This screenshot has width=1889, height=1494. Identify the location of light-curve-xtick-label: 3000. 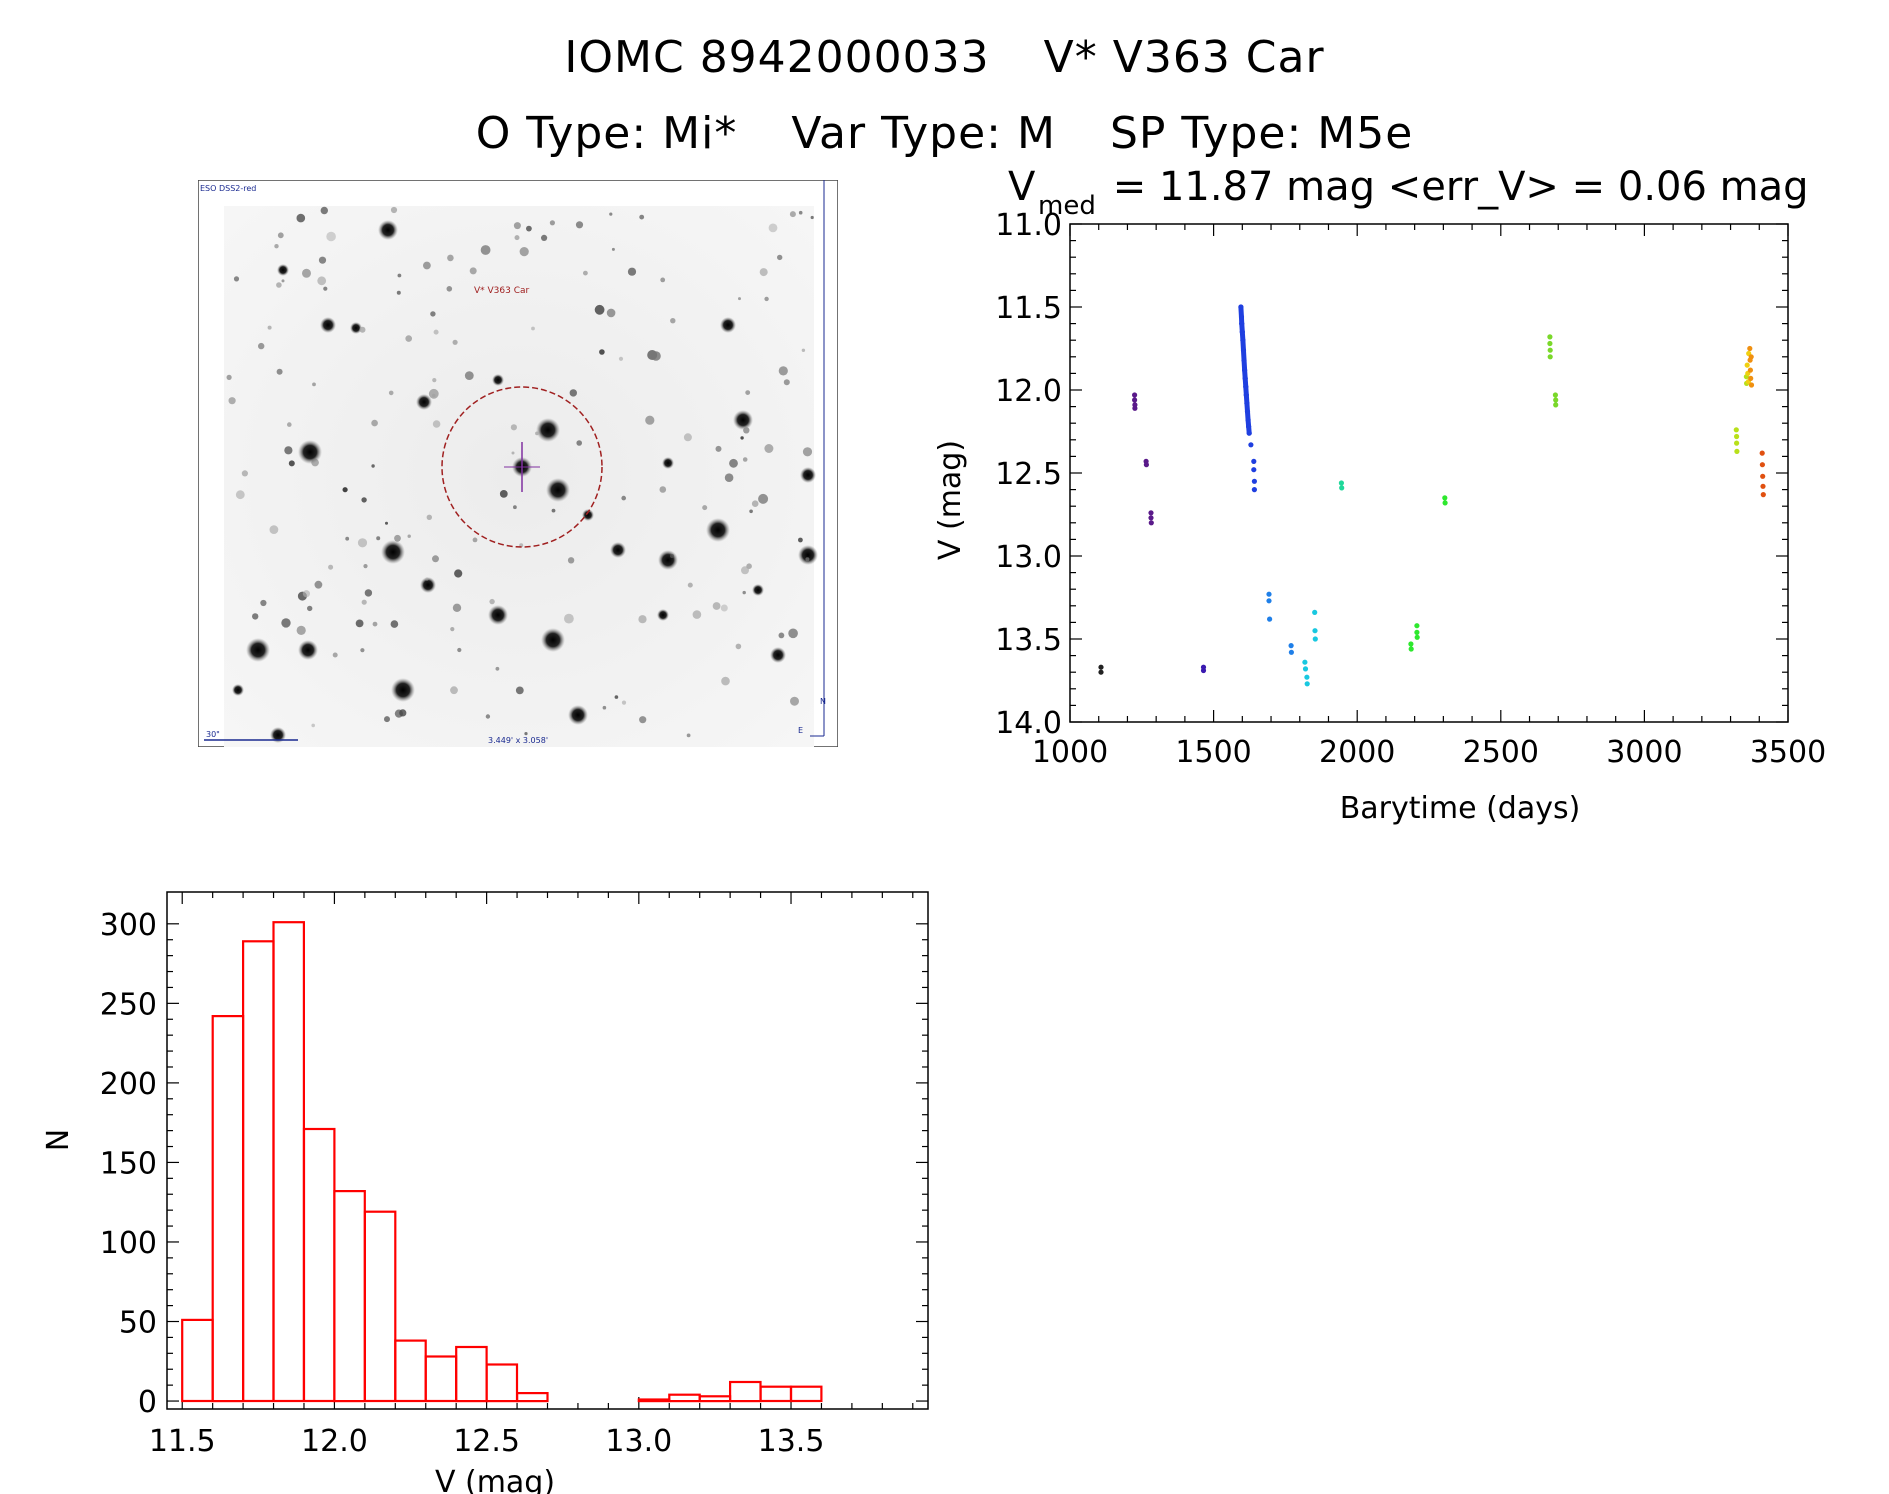
(1644, 752).